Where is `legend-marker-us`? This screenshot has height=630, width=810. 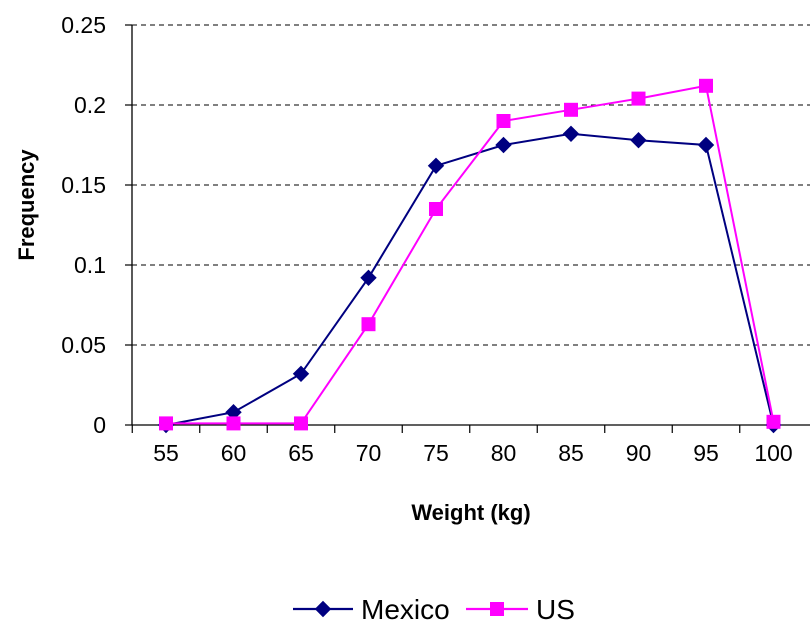 legend-marker-us is located at coordinates (497, 609).